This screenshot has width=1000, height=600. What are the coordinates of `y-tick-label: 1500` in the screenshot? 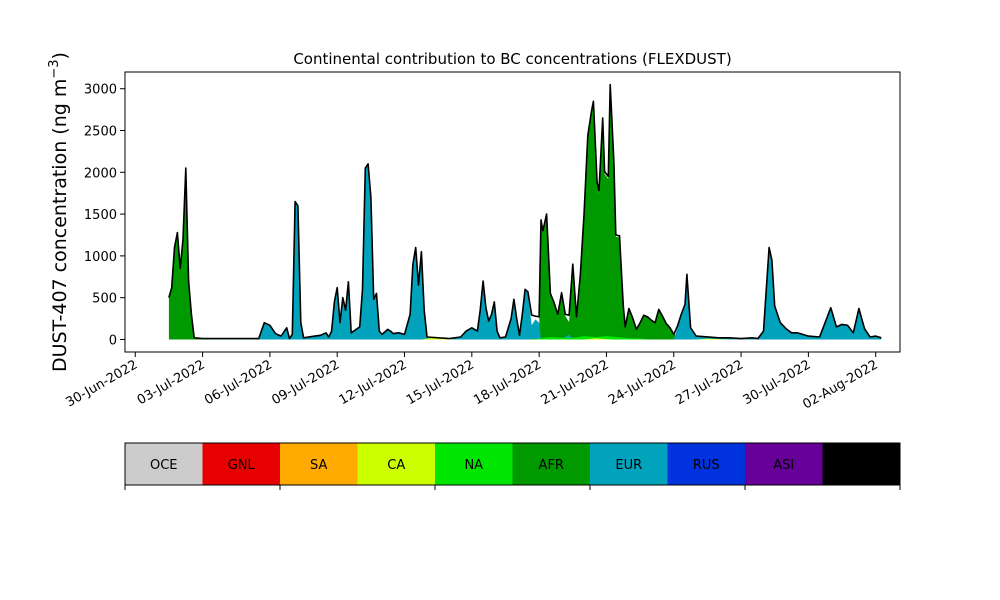 It's located at (100, 215).